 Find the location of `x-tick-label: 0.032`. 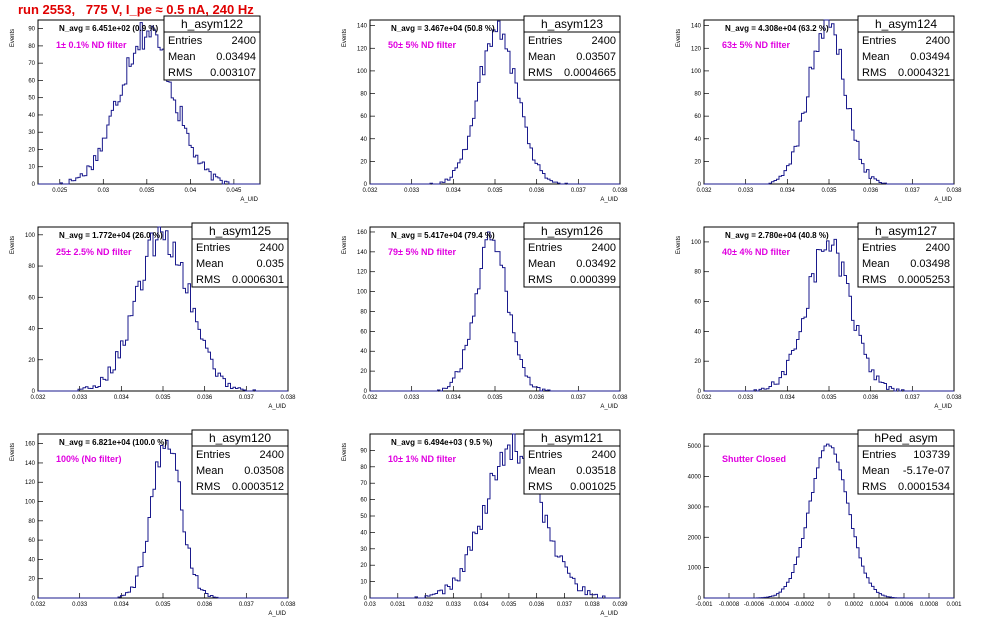

x-tick-label: 0.032 is located at coordinates (704, 191).